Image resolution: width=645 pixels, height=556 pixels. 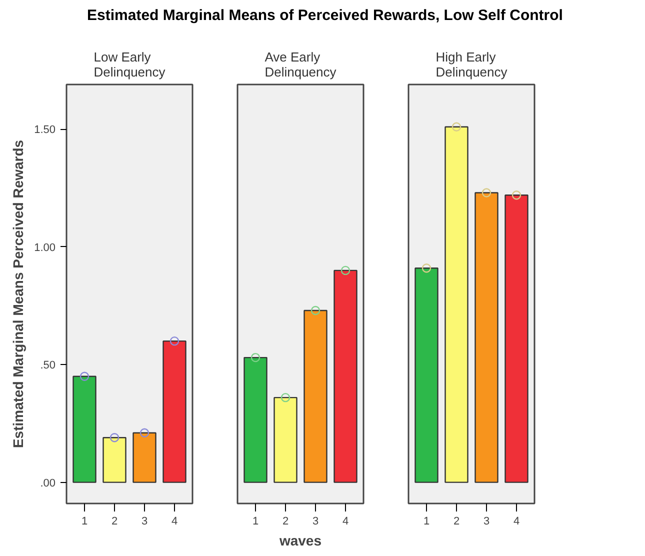 I want to click on x-axis-title: waves, so click(x=300, y=540).